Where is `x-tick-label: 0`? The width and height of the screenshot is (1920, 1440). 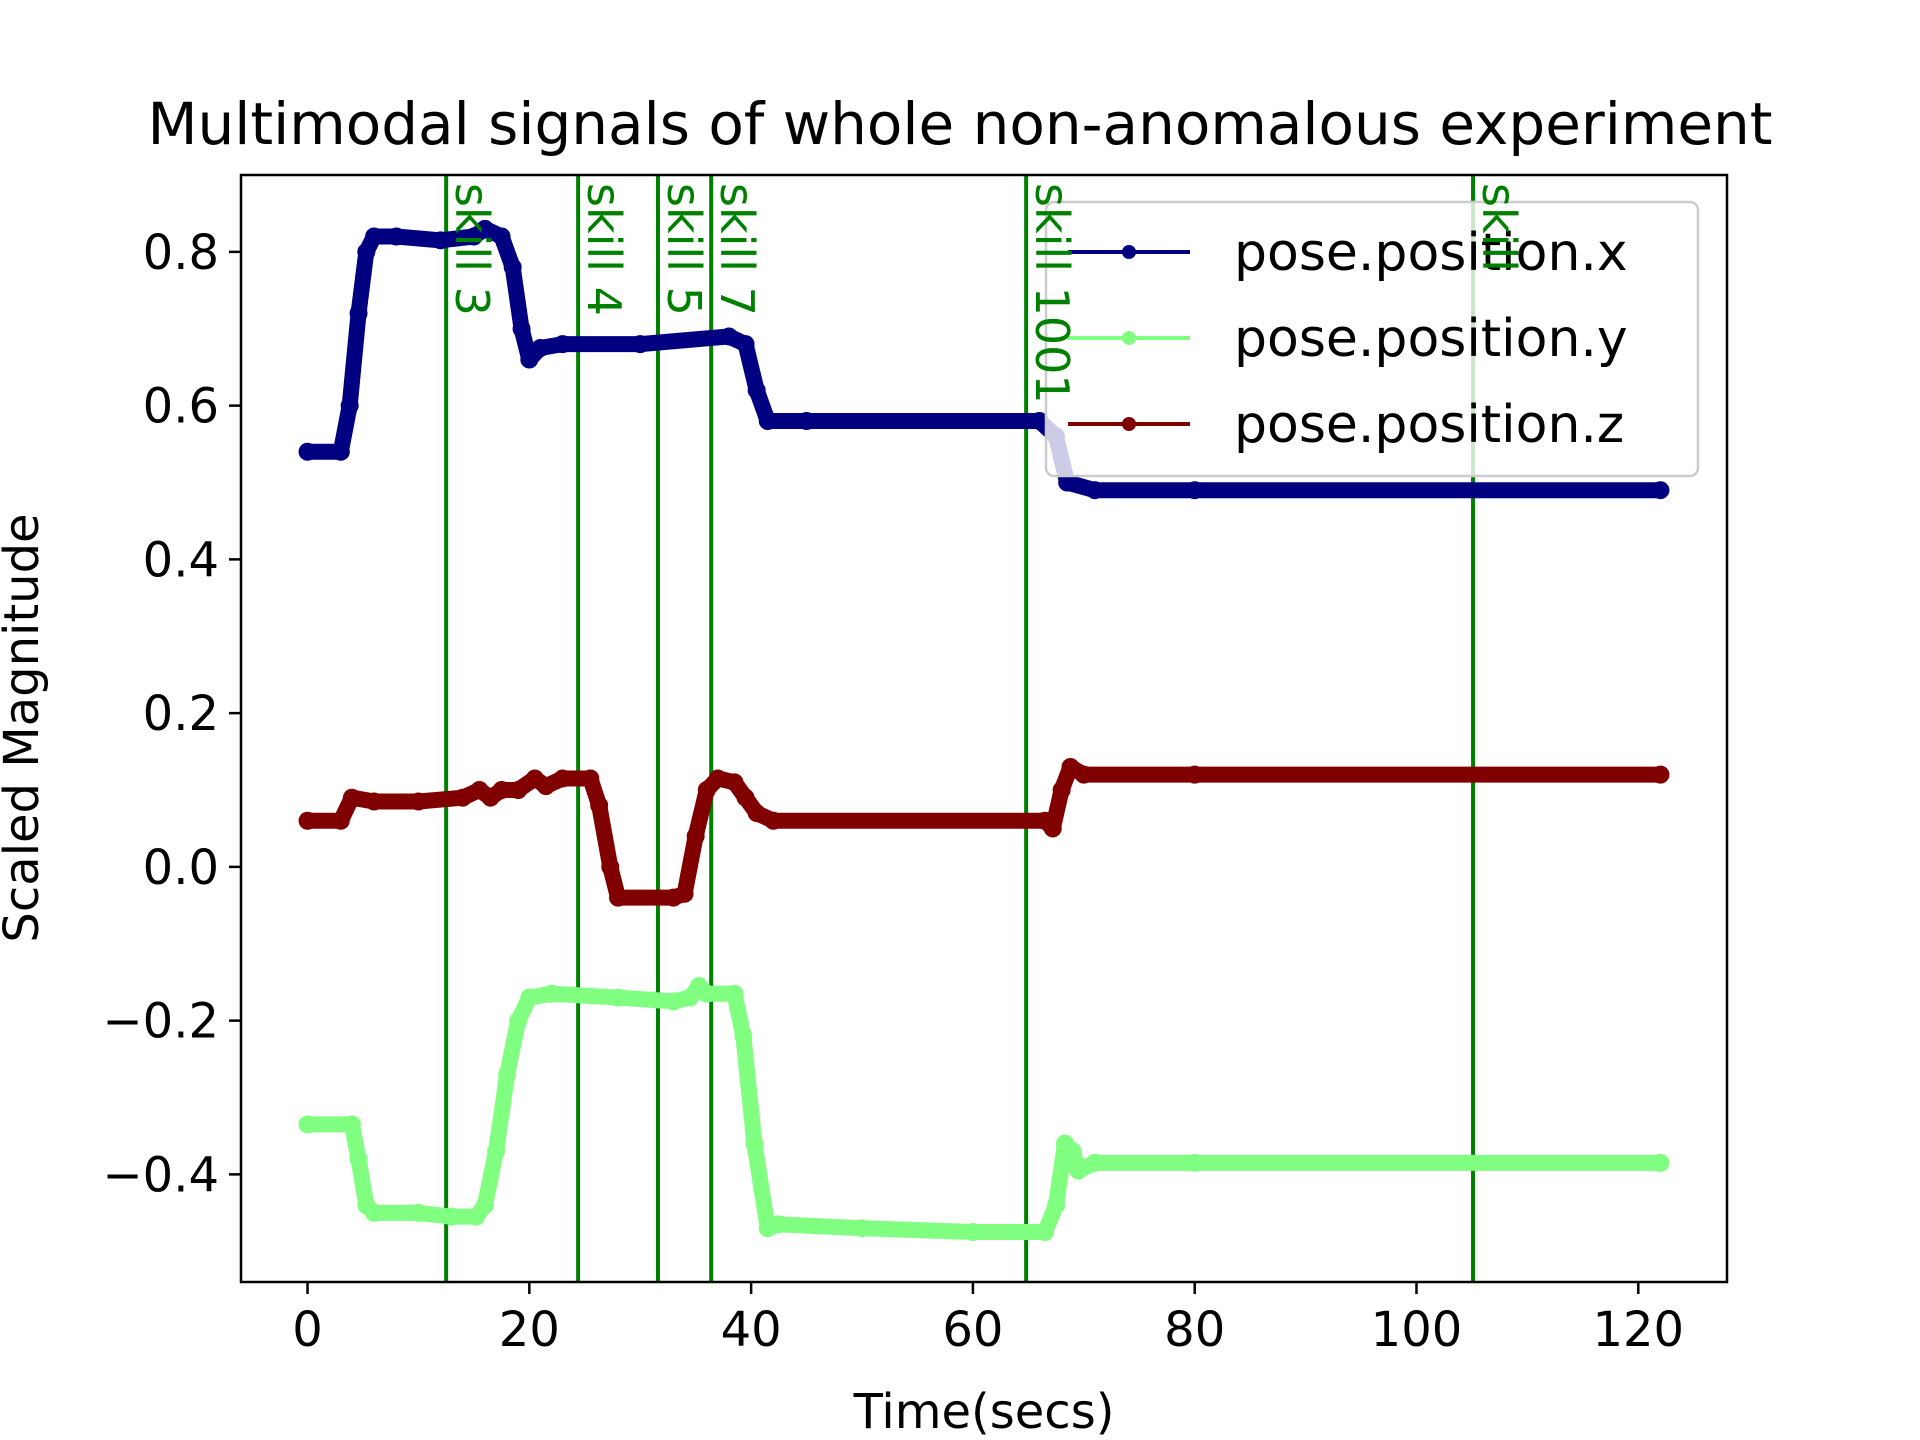 x-tick-label: 0 is located at coordinates (307, 1330).